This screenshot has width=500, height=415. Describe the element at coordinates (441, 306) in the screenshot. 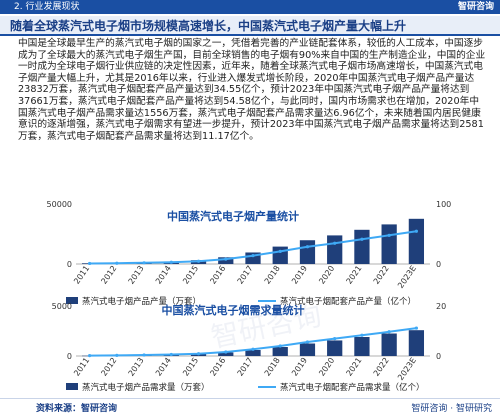

I see `right-tick-label: 20` at that location.